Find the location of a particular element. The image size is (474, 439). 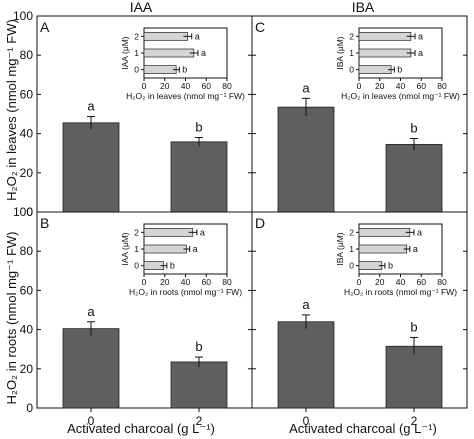

y-axis-label-roots: H₂O₂ in roots (nmol mg⁻¹ FW) is located at coordinates (11, 318).